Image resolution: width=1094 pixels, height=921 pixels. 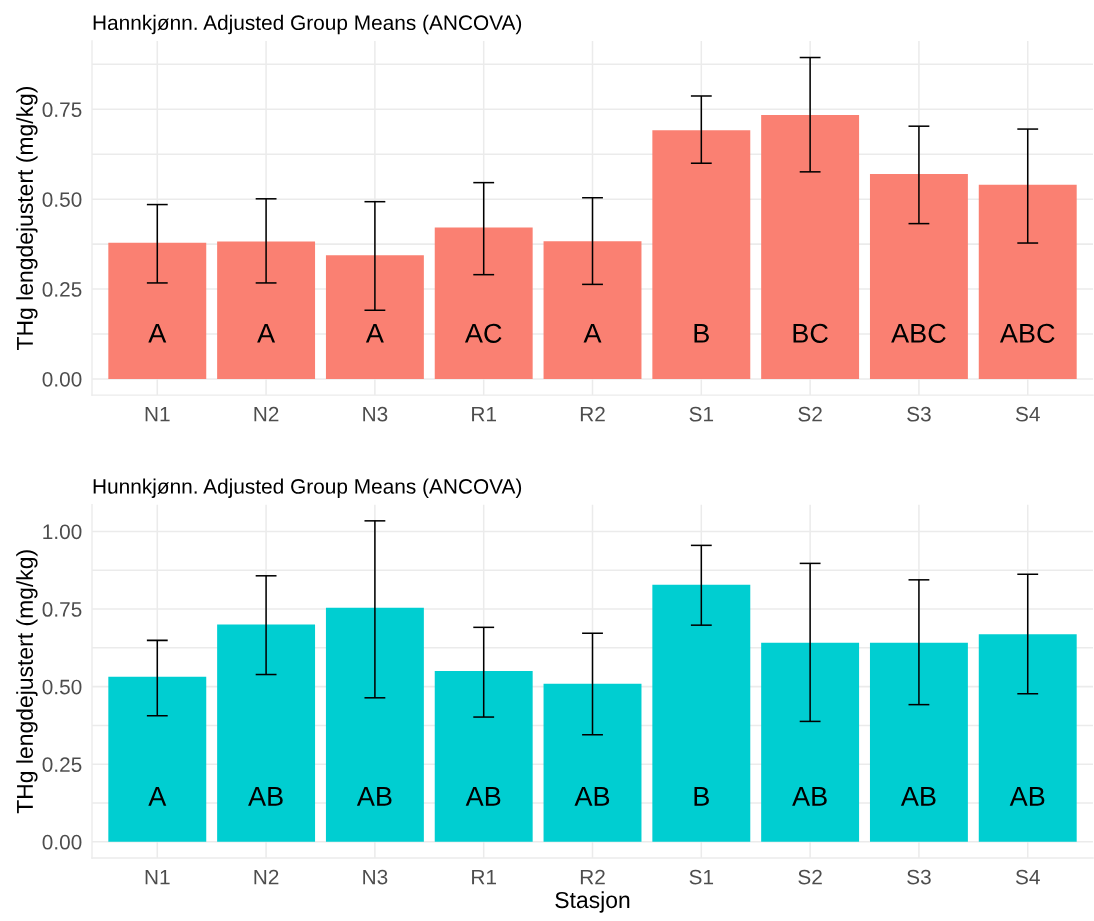 What do you see at coordinates (810, 333) in the screenshot?
I see `annotation: BC` at bounding box center [810, 333].